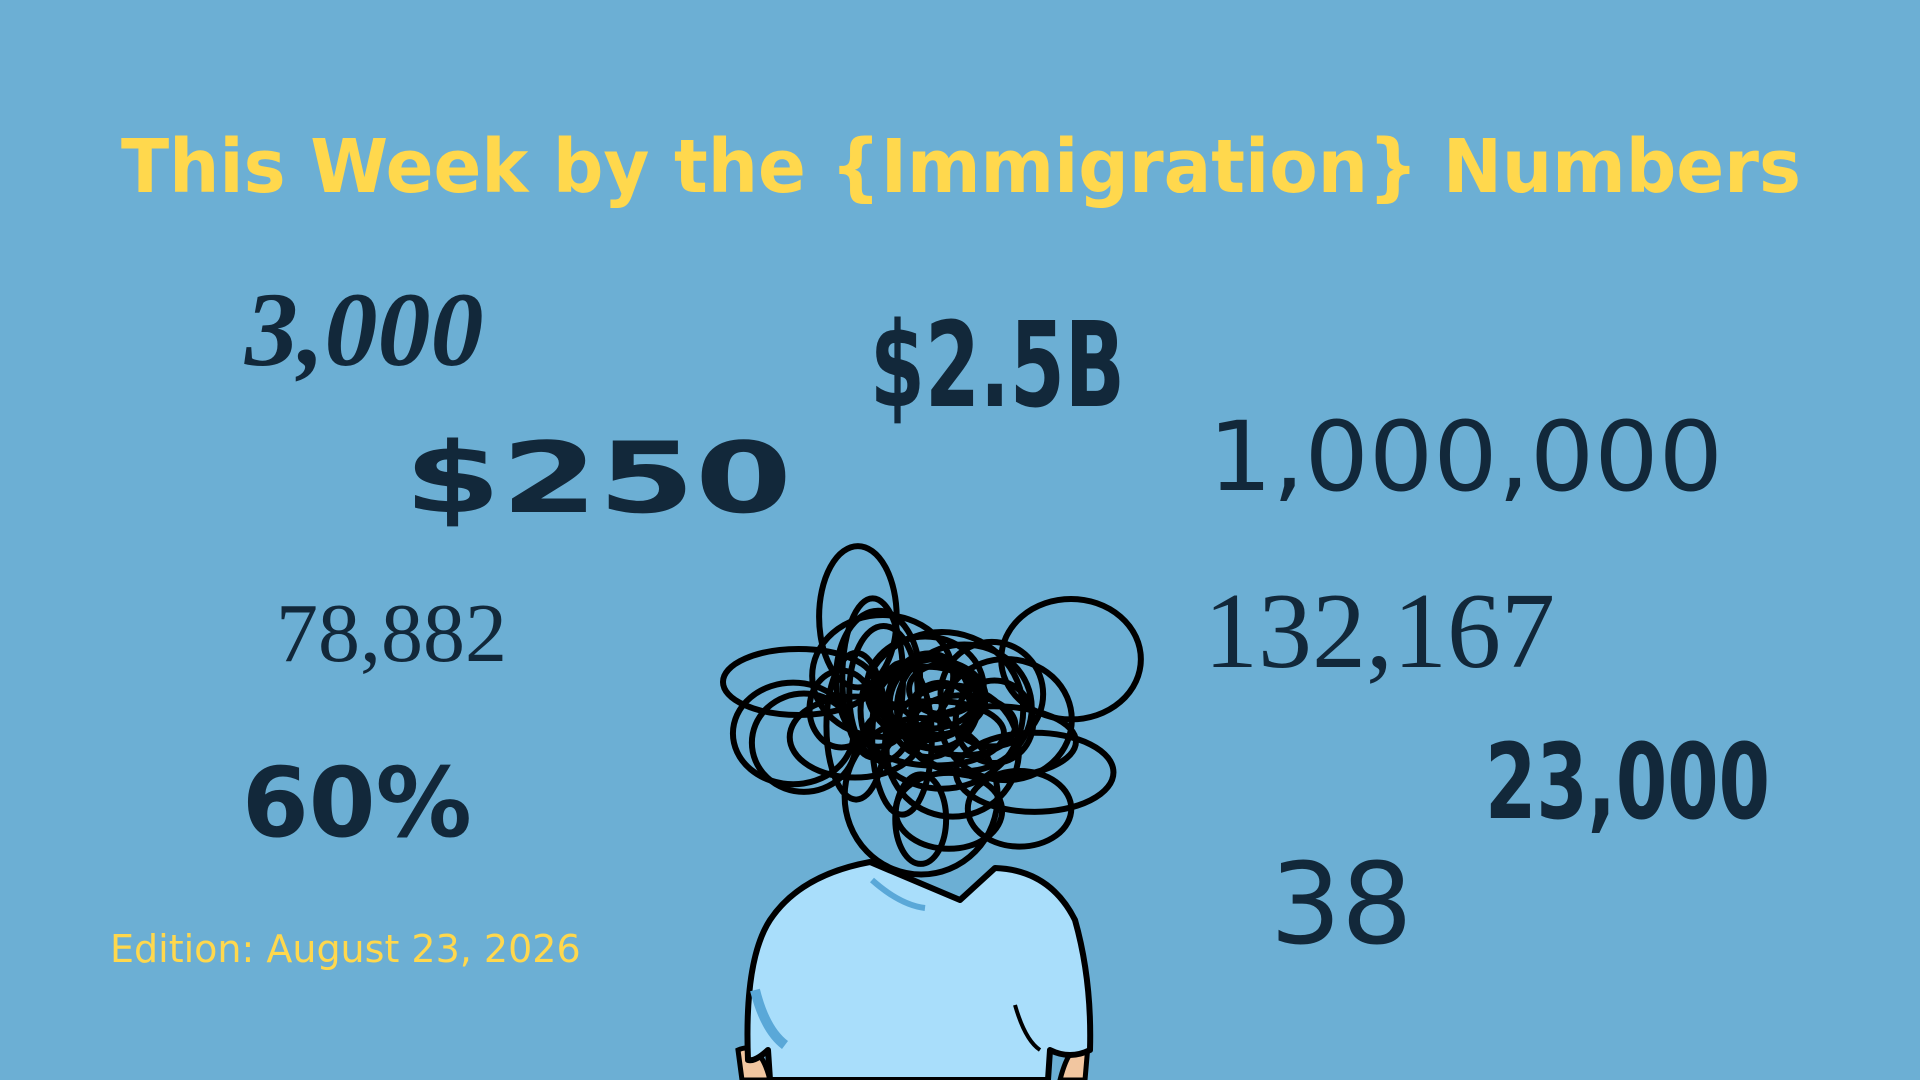  I want to click on title: This Week by the {Immigration} Numbers, so click(961, 167).